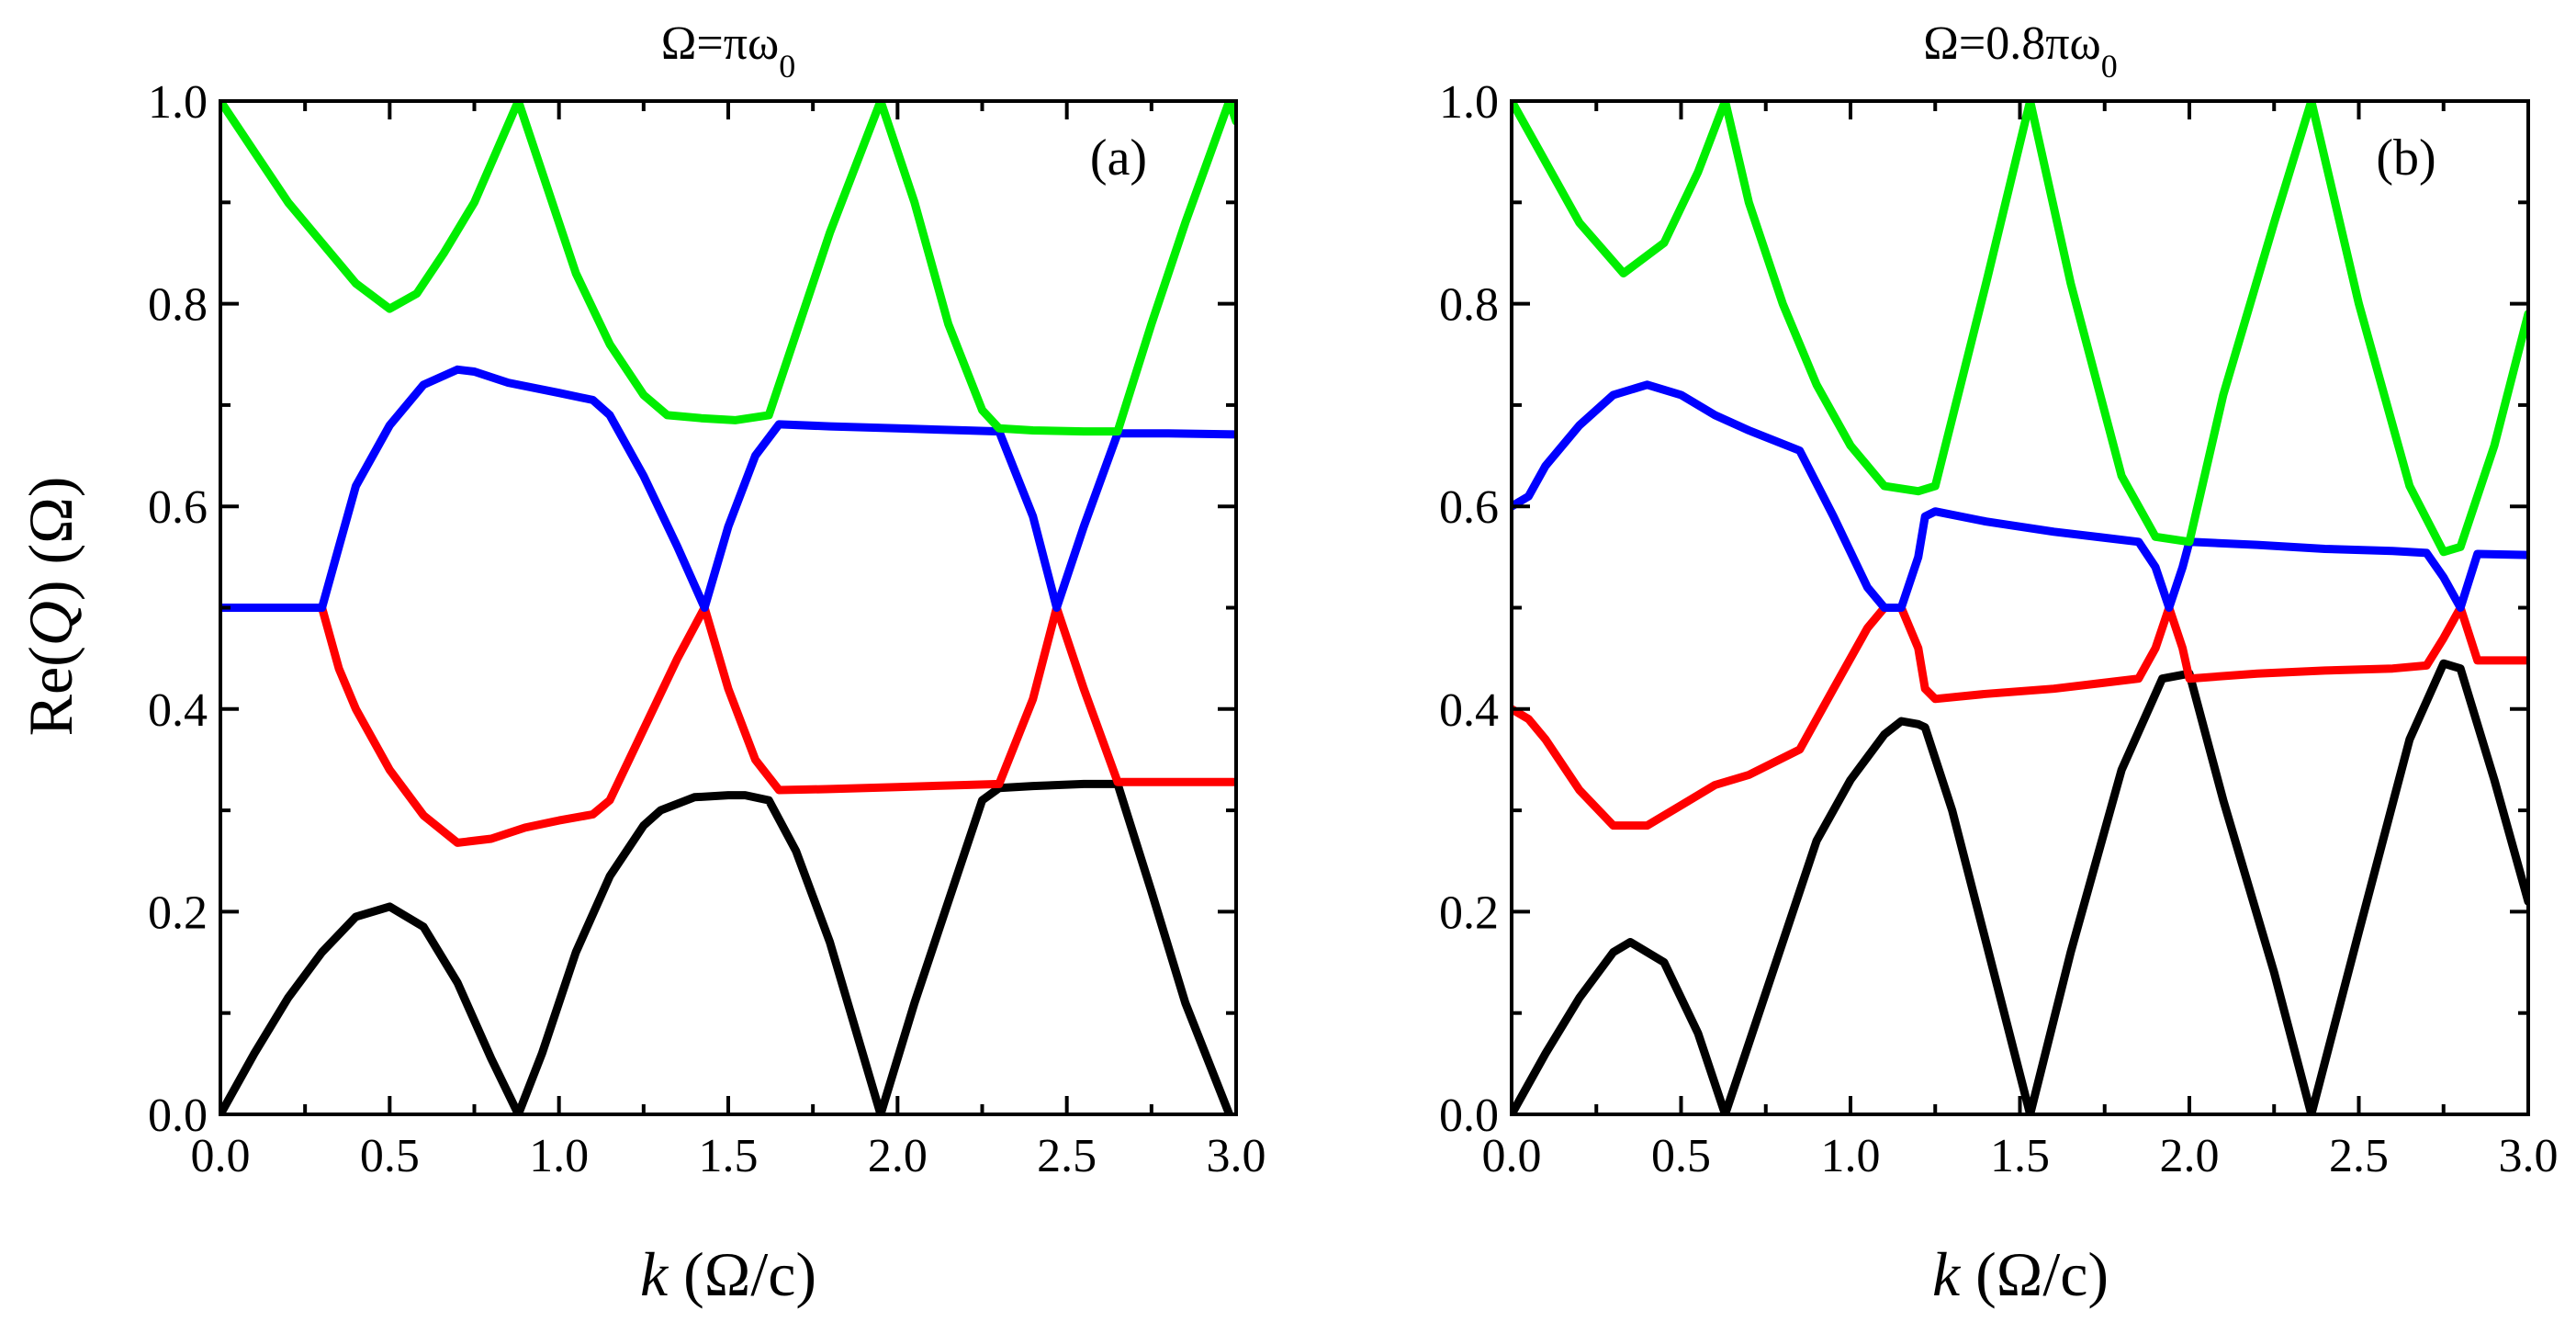 The image size is (2576, 1333). Describe the element at coordinates (728, 1274) in the screenshot. I see `panel-a-x-axis-title: k (Ω/c)` at that location.